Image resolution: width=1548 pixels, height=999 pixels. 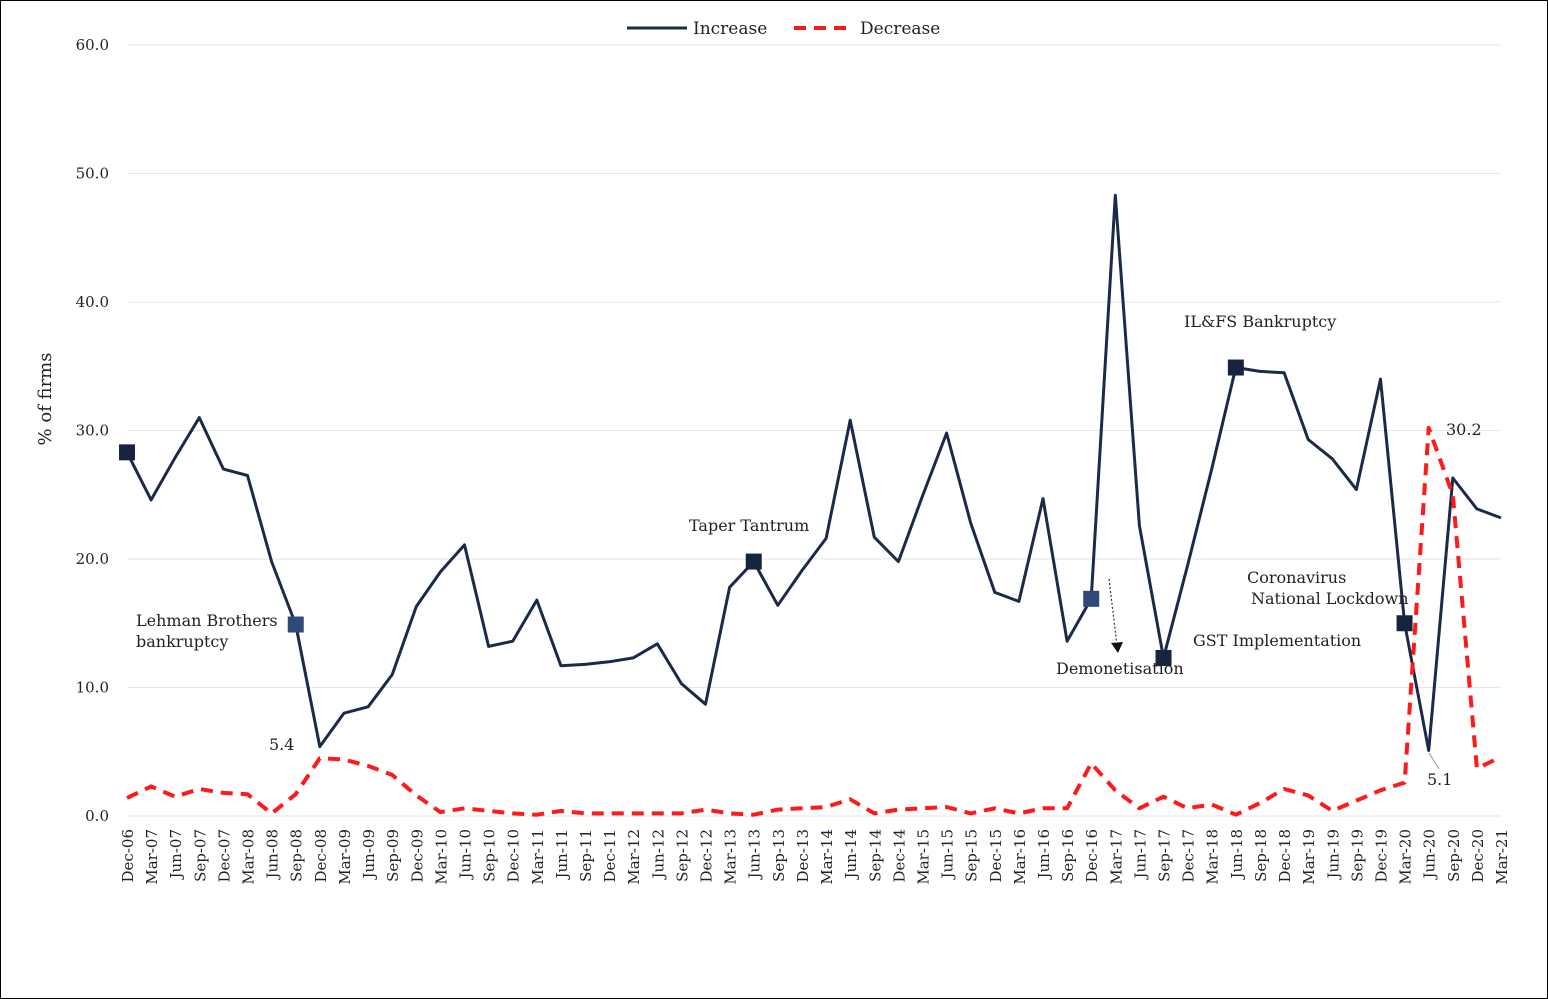 I want to click on legend: Increase Decrease, so click(x=783, y=29).